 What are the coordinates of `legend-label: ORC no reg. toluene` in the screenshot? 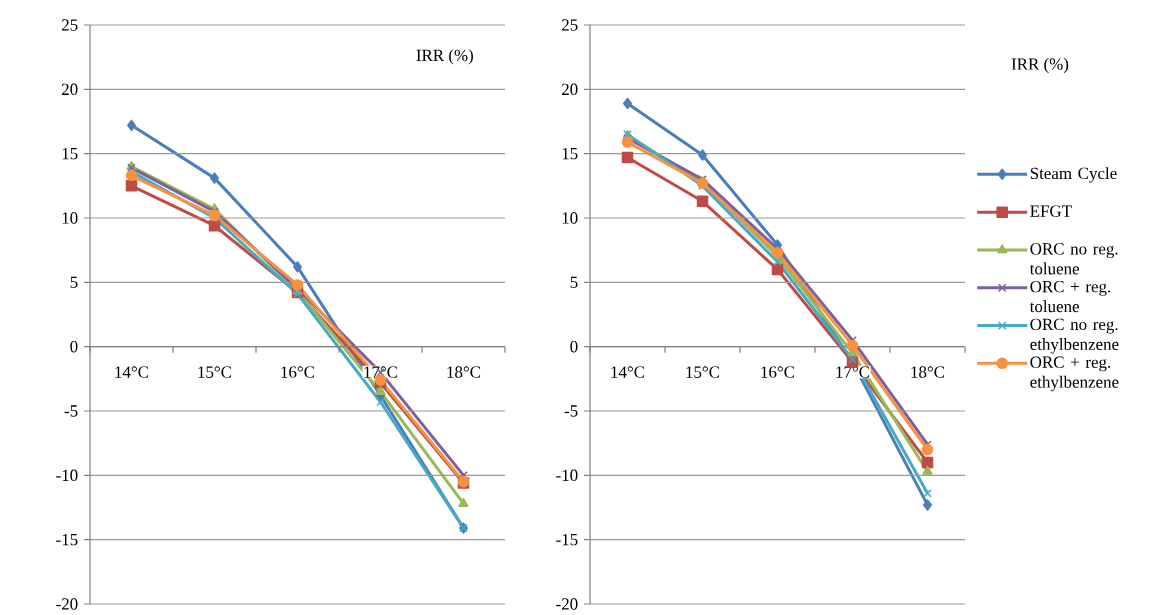 It's located at (1073, 259).